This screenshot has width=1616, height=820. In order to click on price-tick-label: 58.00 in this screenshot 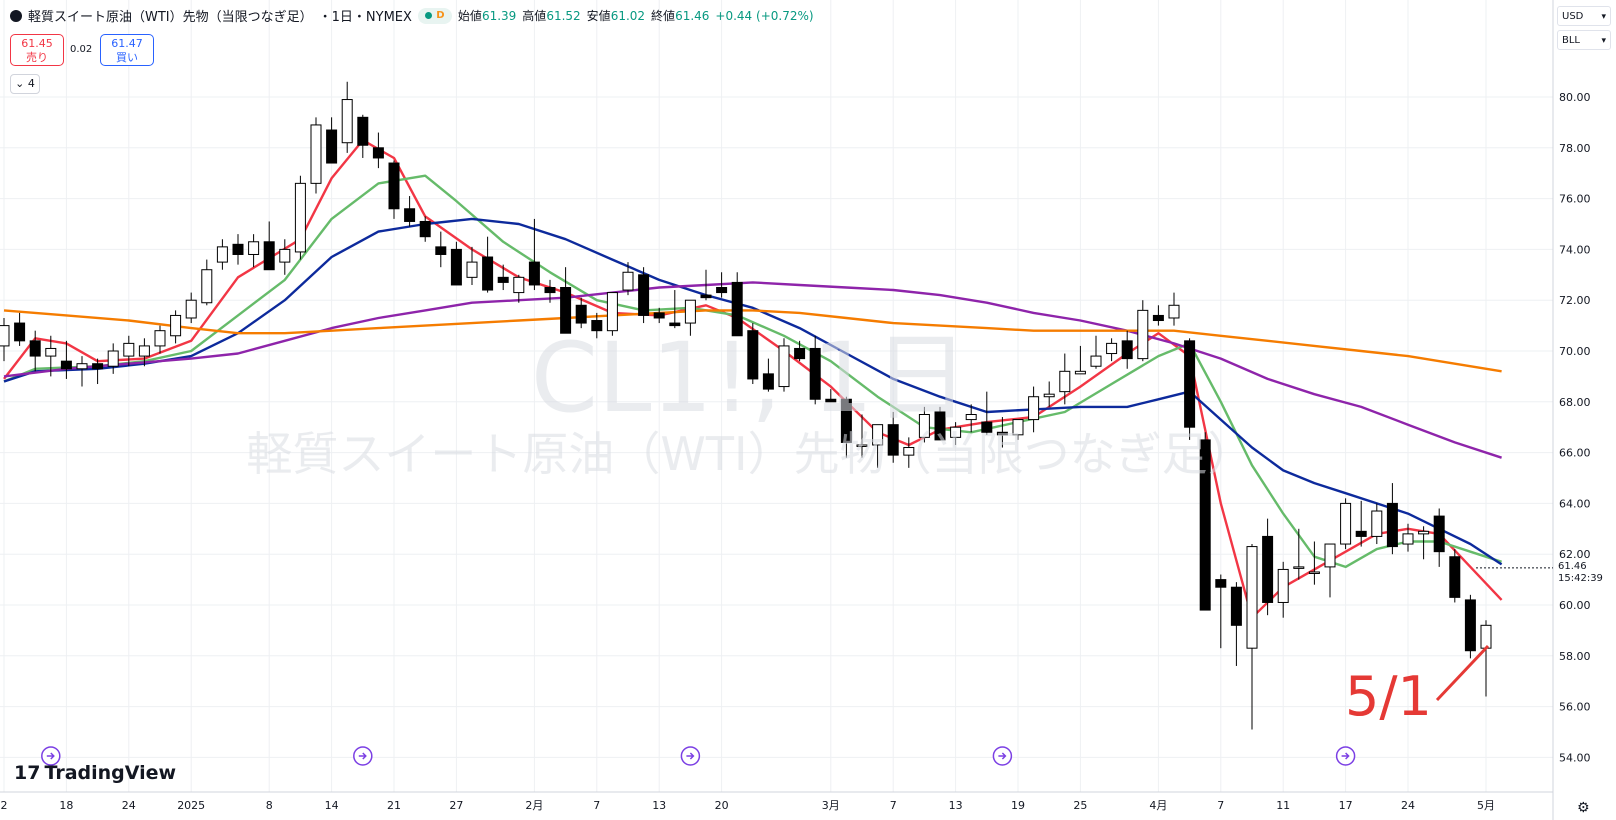, I will do `click(1575, 656)`.